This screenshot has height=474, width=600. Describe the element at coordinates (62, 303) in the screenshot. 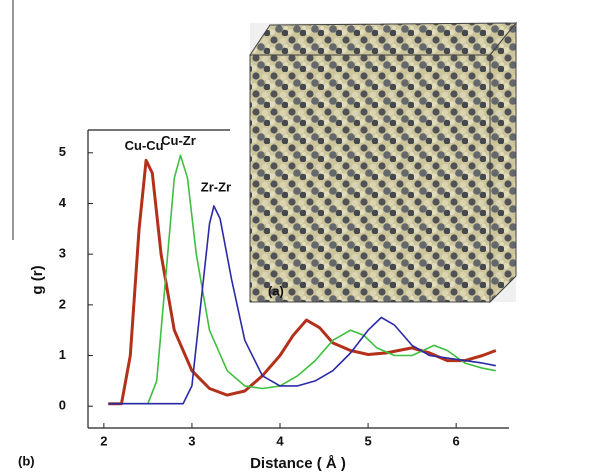

I see `y-tick-label: 2` at that location.